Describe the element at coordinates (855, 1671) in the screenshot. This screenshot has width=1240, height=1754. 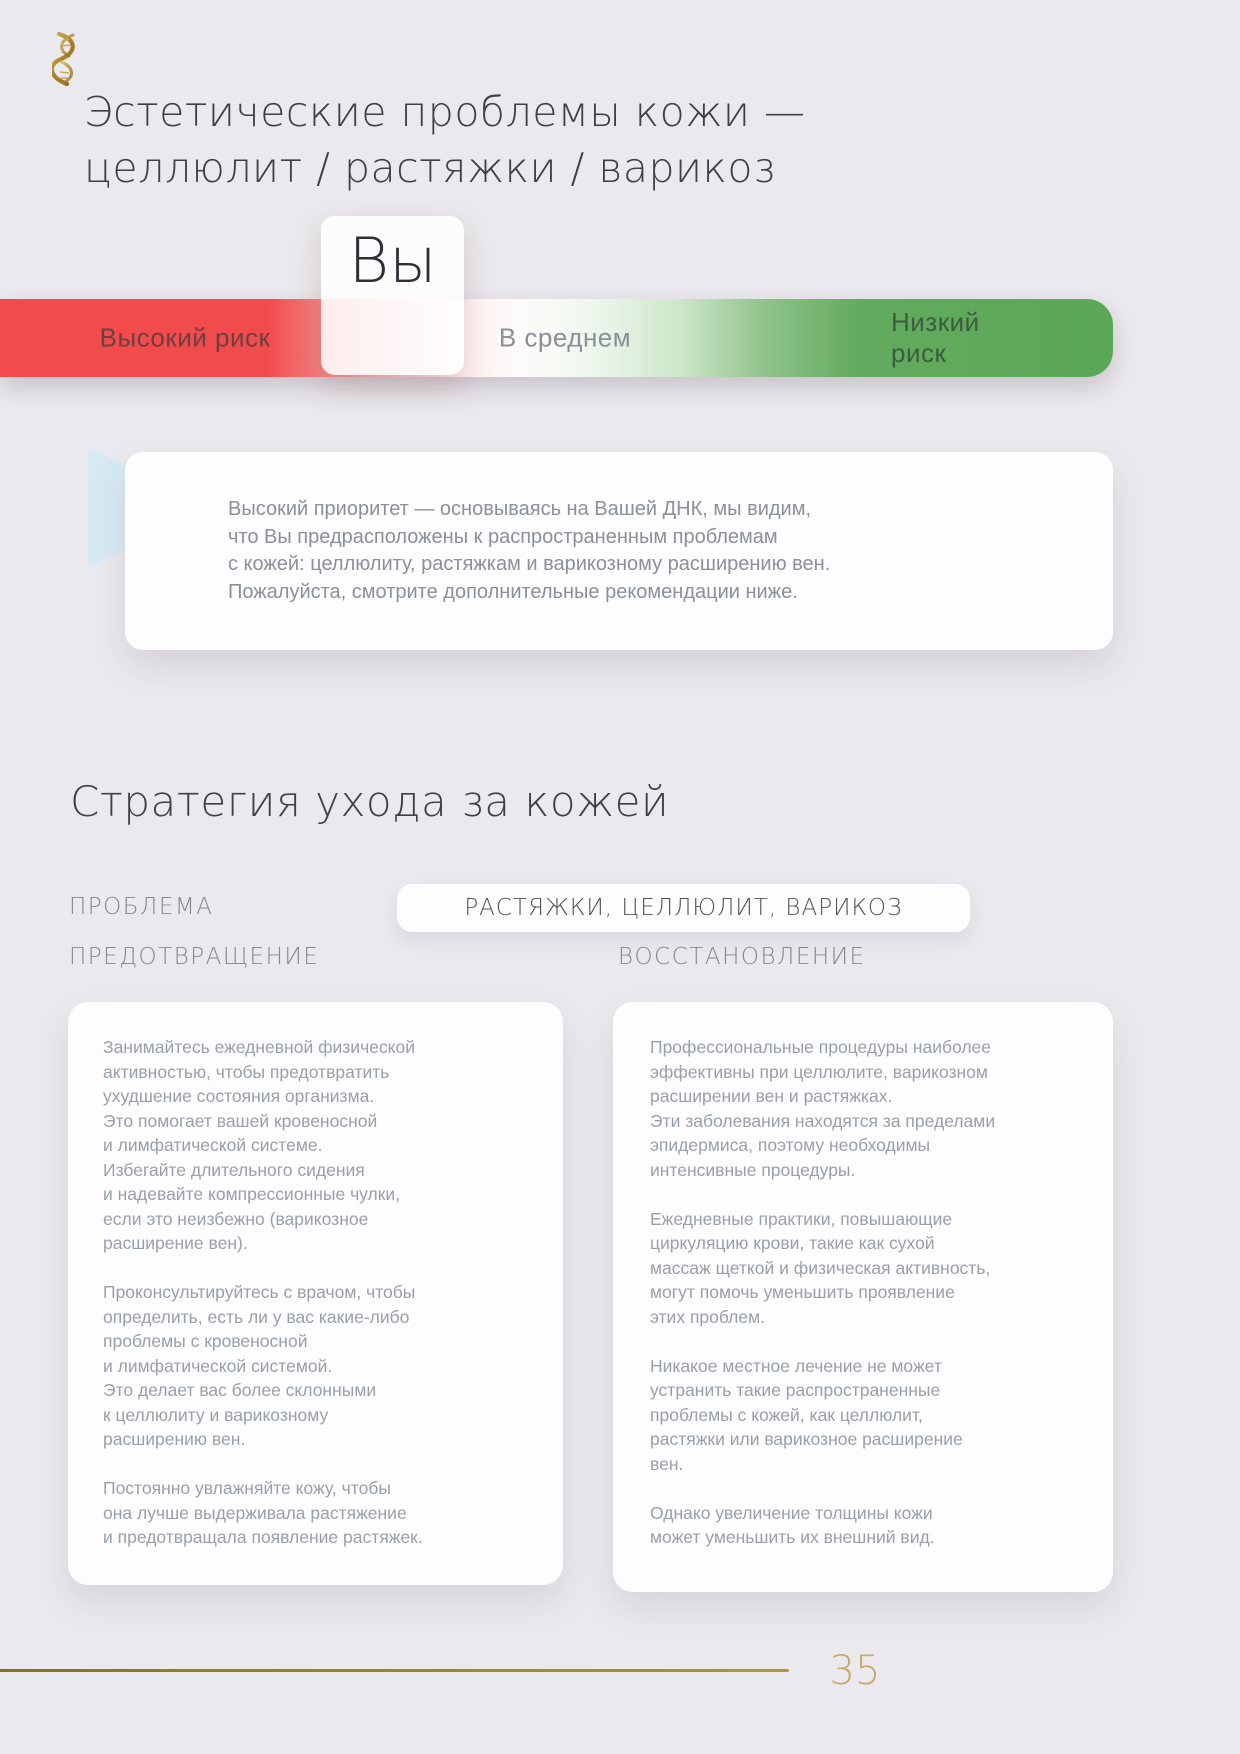
I see `page-number: 35` at that location.